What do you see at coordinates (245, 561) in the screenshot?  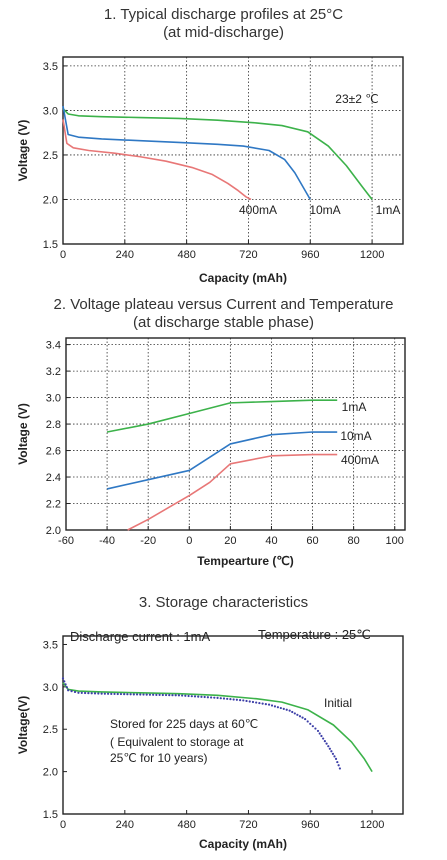 I see `x-axis-label: Tempearture (℃)` at bounding box center [245, 561].